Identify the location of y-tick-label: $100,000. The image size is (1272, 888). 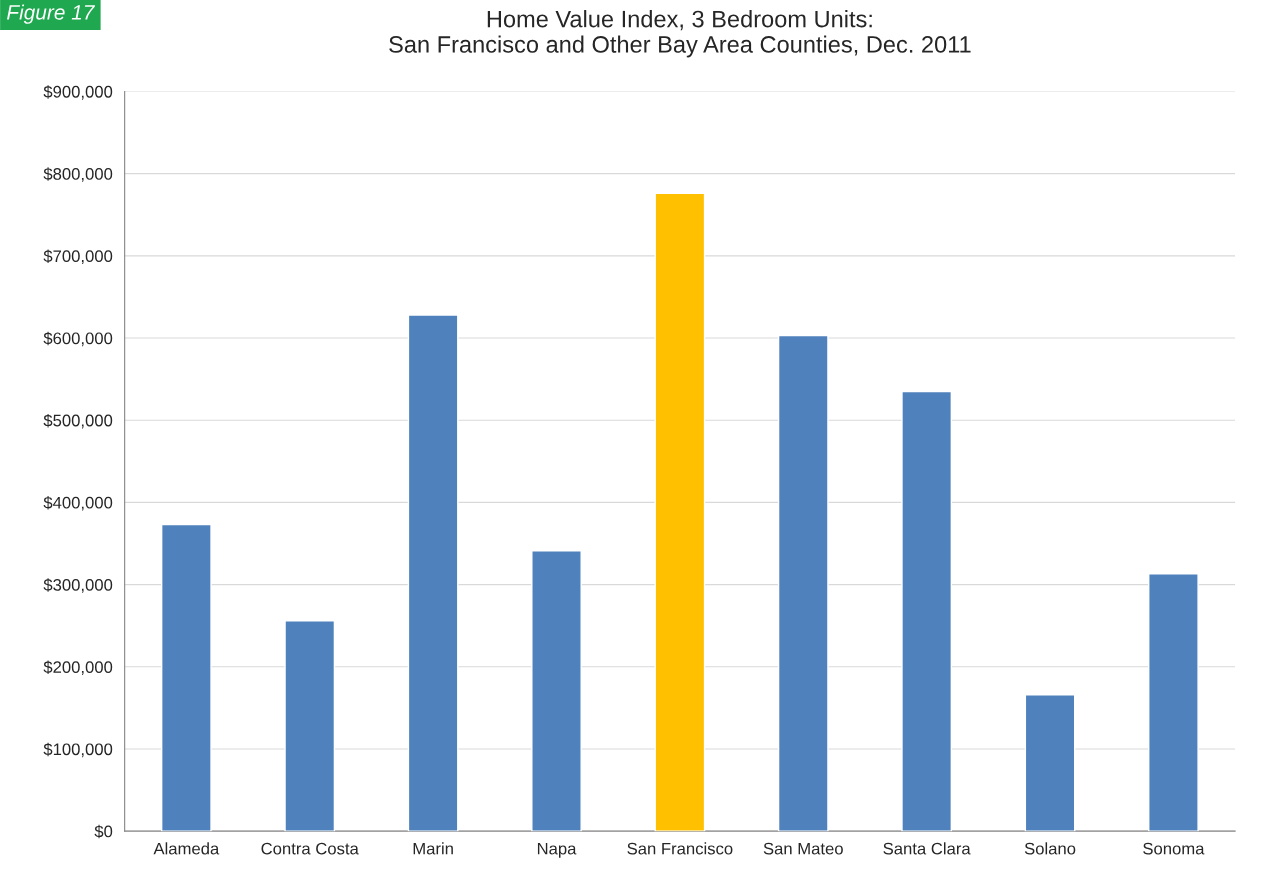
(78, 750).